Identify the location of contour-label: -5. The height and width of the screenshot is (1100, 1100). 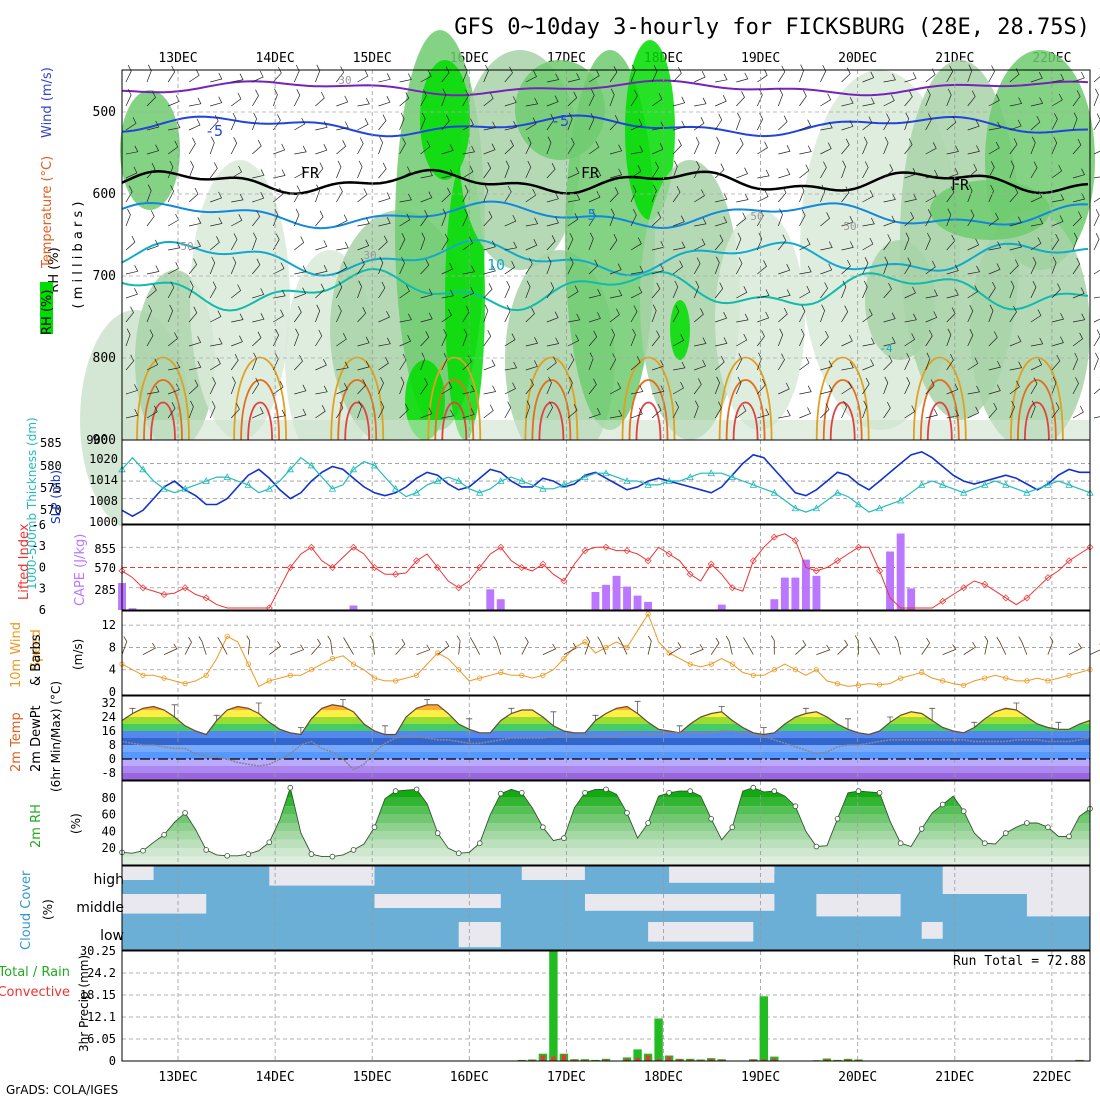
(560, 121).